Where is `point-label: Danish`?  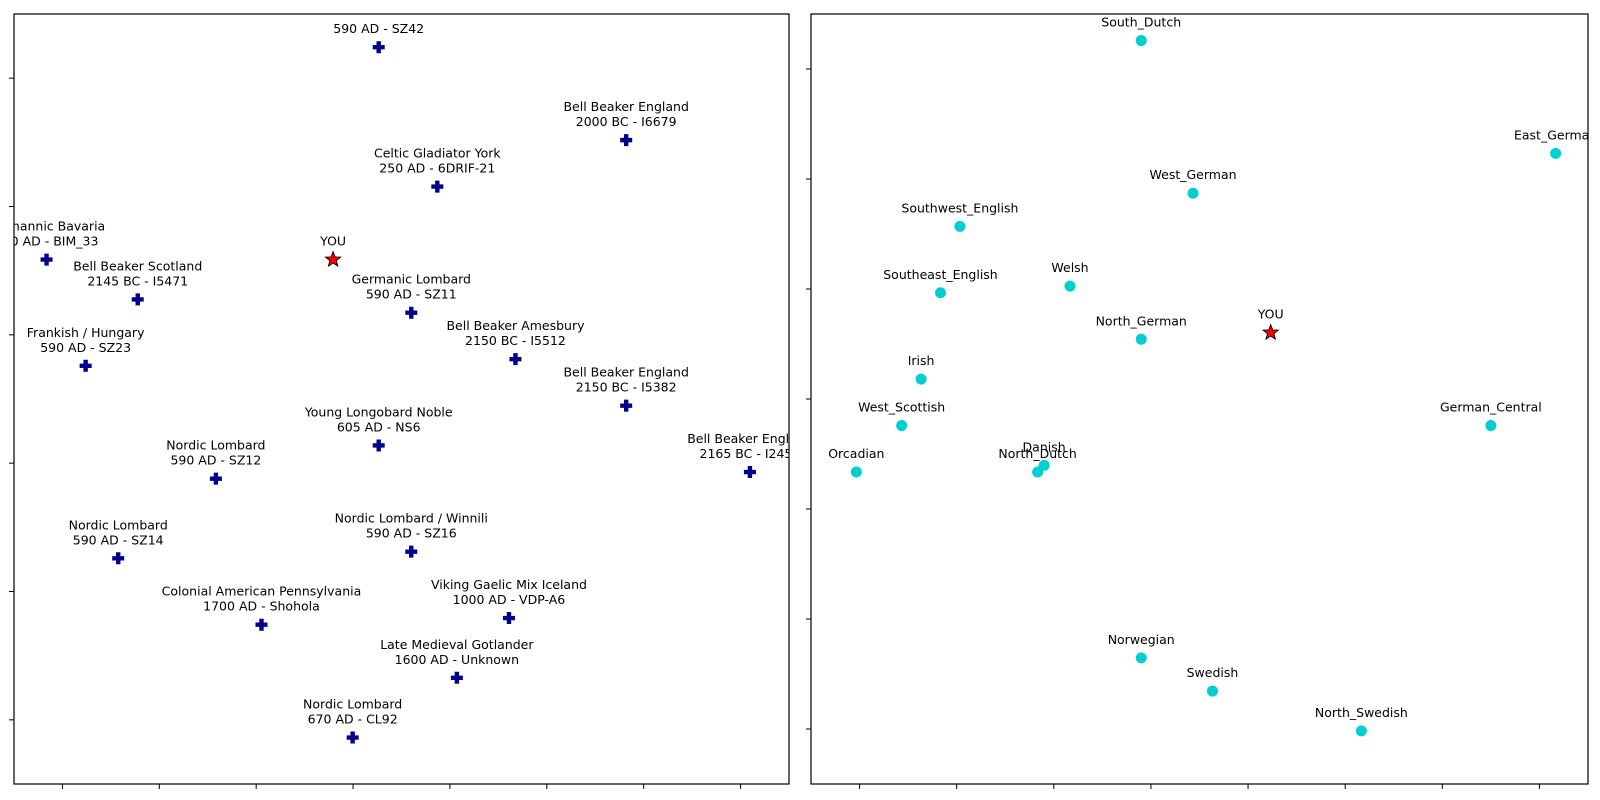 point-label: Danish is located at coordinates (1044, 446).